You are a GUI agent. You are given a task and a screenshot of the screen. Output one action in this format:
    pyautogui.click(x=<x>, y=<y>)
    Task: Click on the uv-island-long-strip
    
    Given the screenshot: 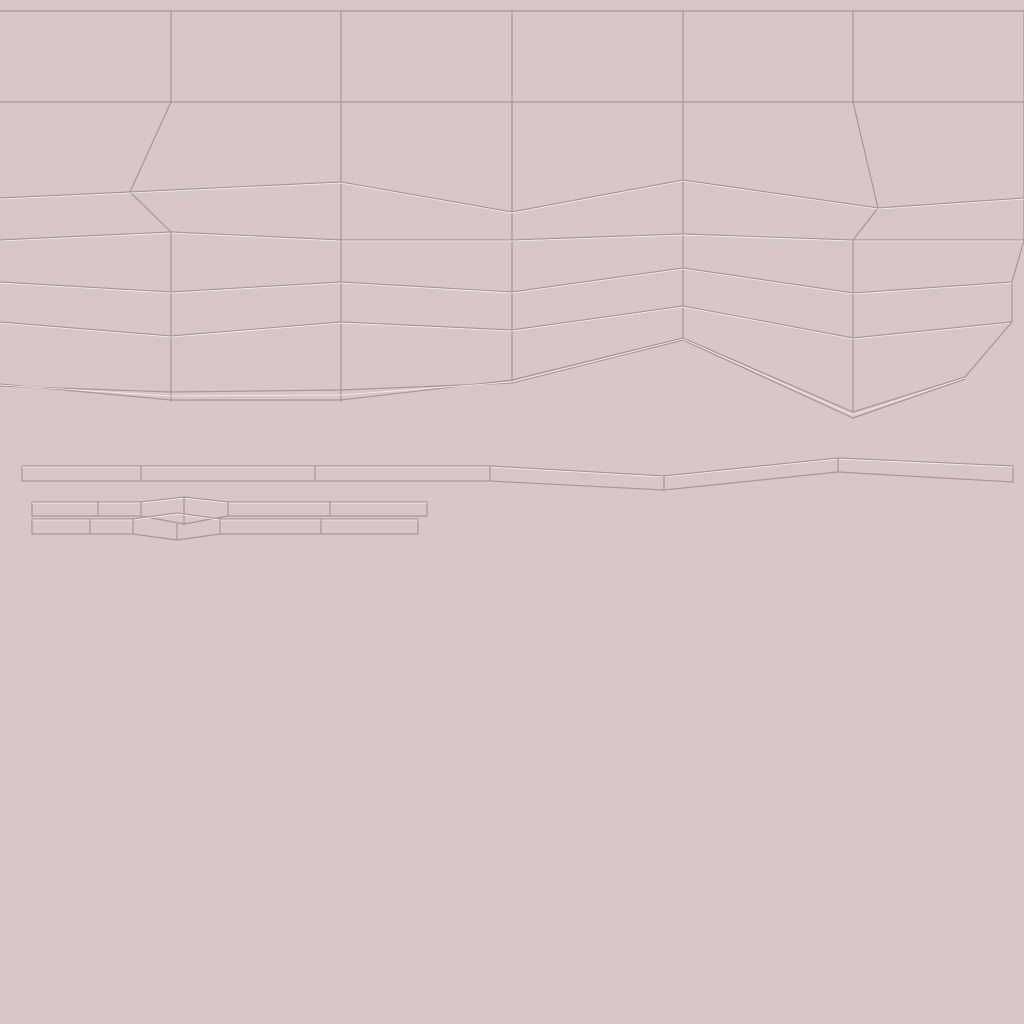 What is the action you would take?
    pyautogui.click(x=517, y=474)
    